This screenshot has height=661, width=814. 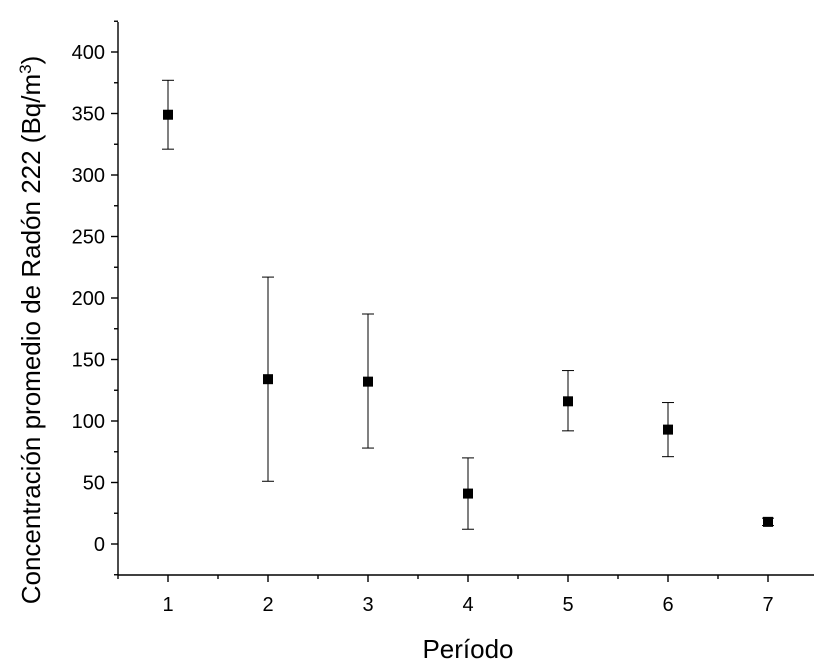 I want to click on x-tick-label: 1, so click(x=167, y=605).